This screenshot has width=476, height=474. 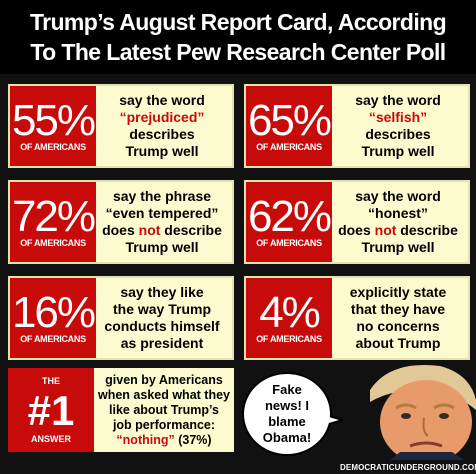 I want to click on stat-block: 16% OF AMERICANS, so click(x=53, y=318).